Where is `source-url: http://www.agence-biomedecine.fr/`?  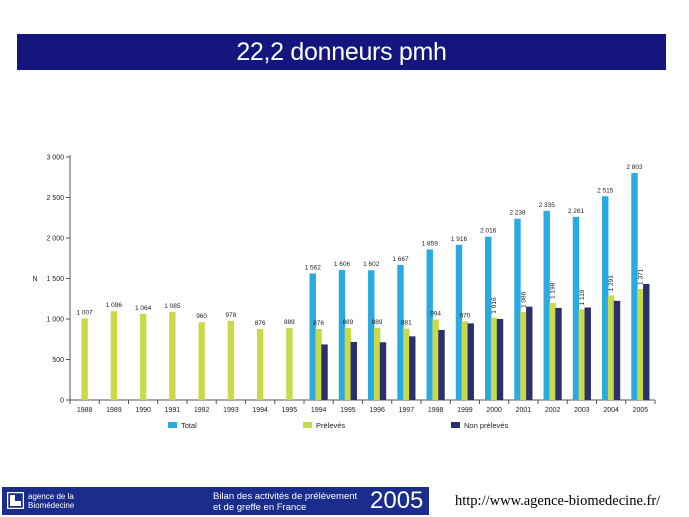 source-url: http://www.agence-biomedecine.fr/ is located at coordinates (558, 501).